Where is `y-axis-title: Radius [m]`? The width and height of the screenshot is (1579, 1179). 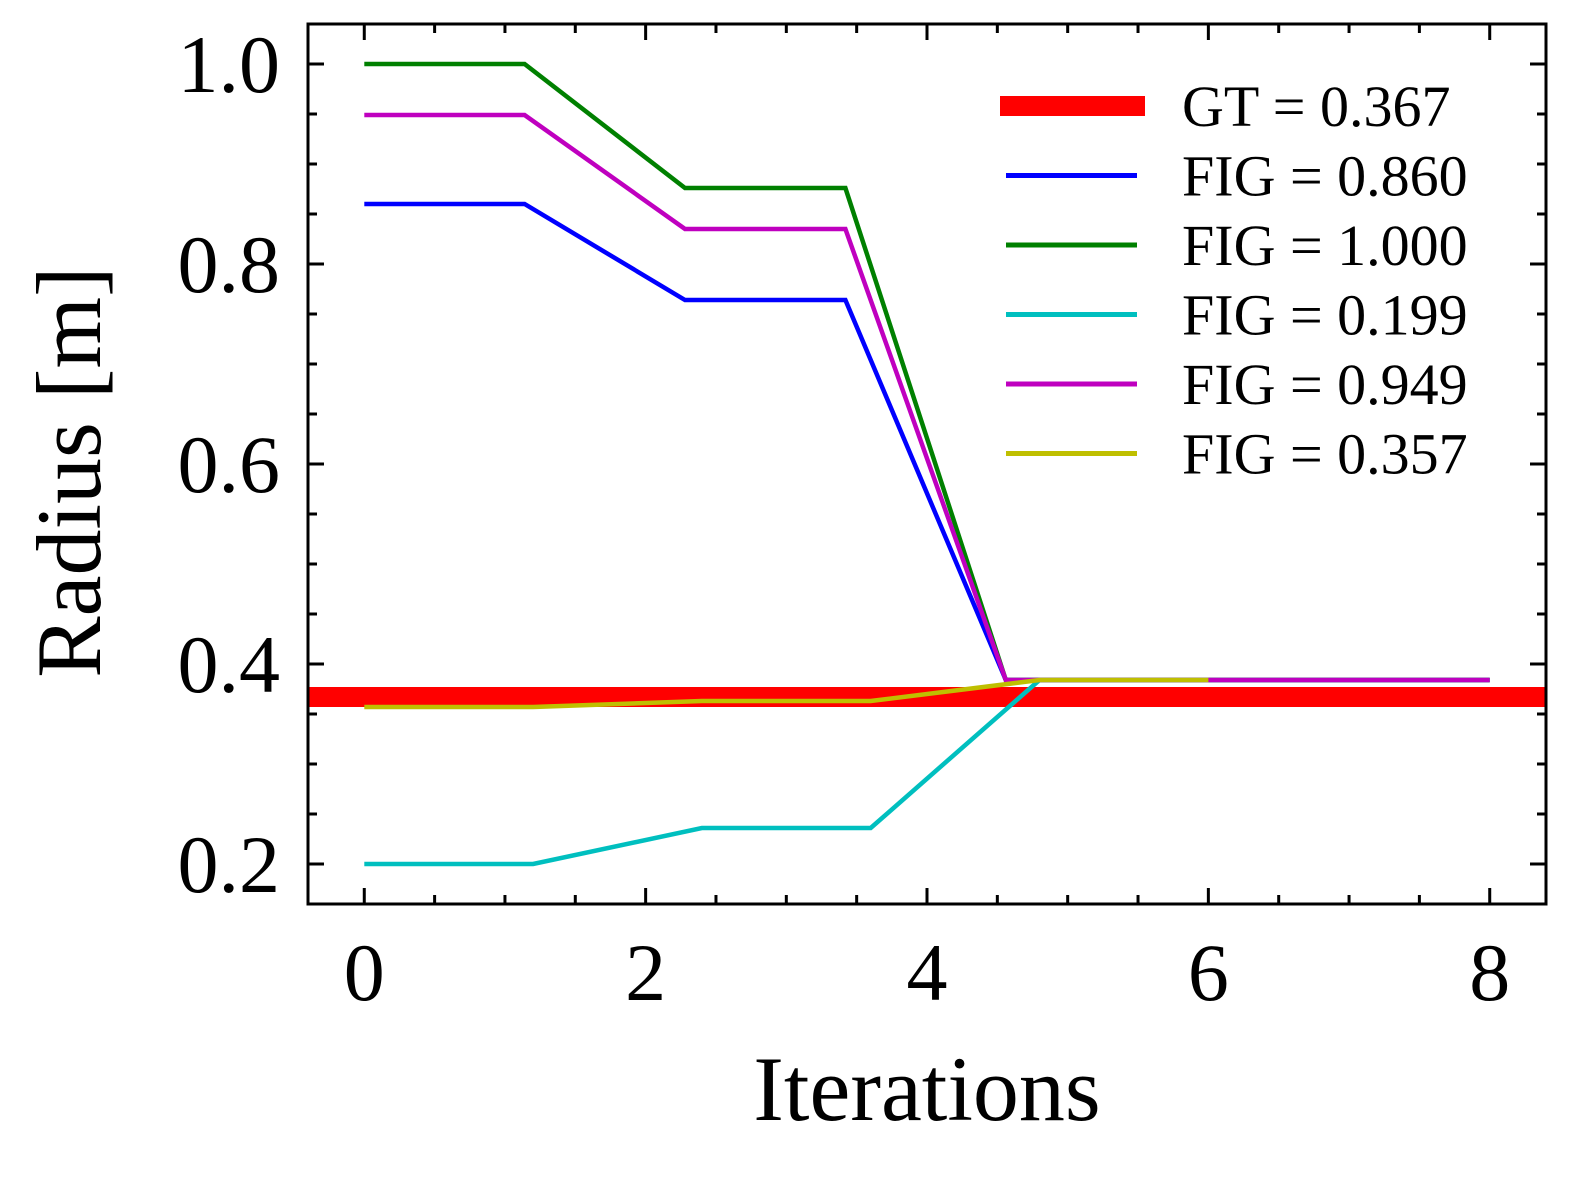
y-axis-title: Radius [m] is located at coordinates (69, 471).